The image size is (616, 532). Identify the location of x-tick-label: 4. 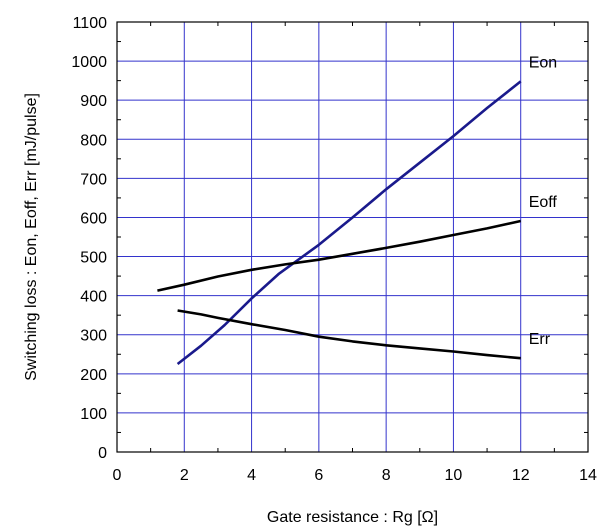
(251, 475).